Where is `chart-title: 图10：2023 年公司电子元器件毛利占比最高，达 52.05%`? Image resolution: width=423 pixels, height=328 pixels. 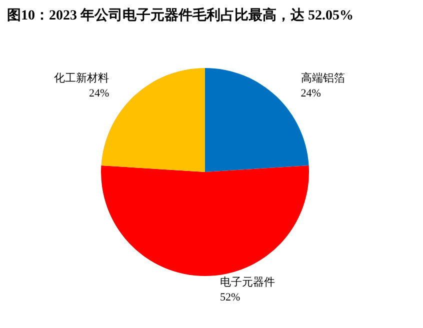 chart-title: 图10：2023 年公司电子元器件毛利占比最高，达 52.05% is located at coordinates (180, 15).